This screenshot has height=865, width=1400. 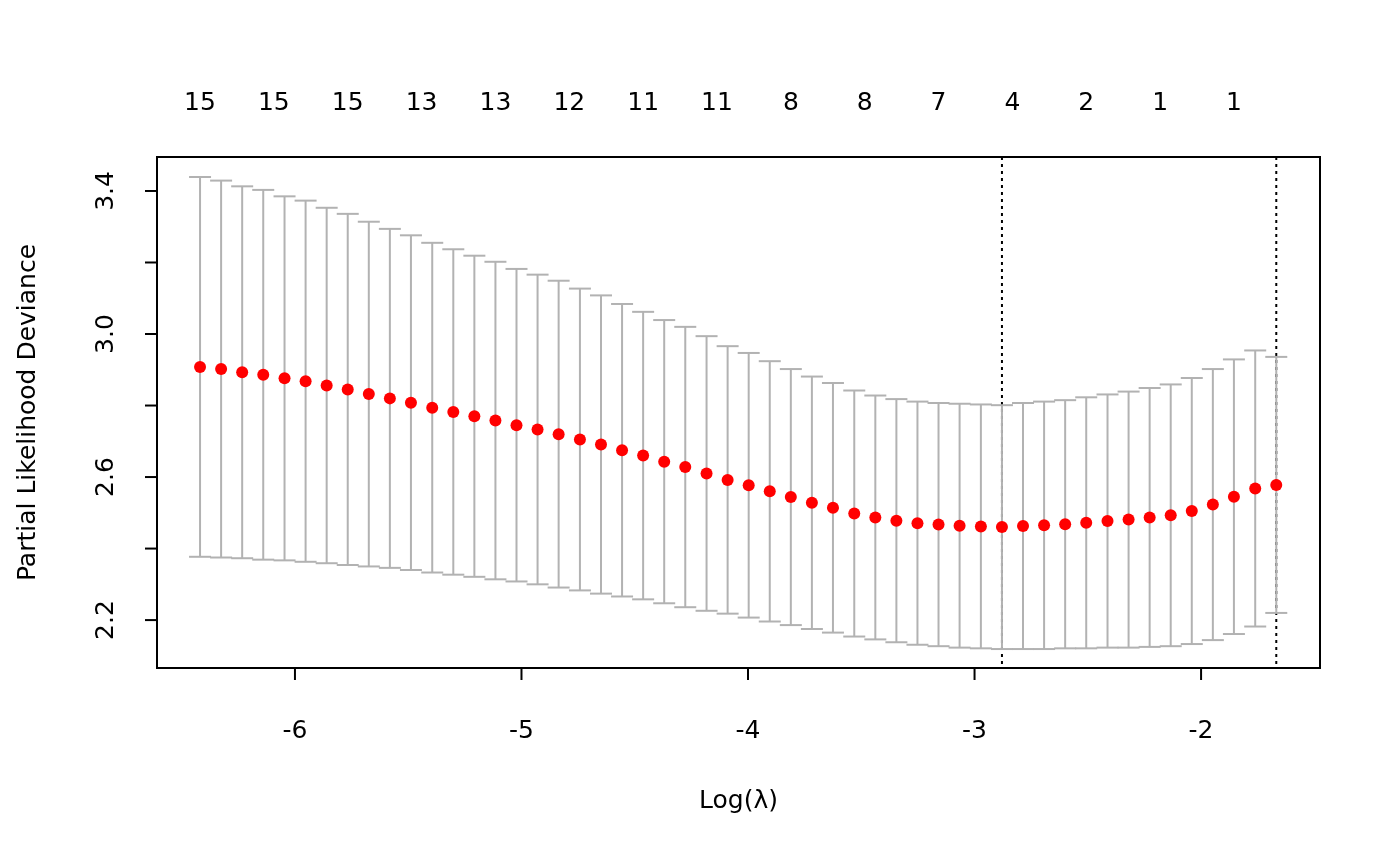 I want to click on y-tick-label: 3.0, so click(x=104, y=334).